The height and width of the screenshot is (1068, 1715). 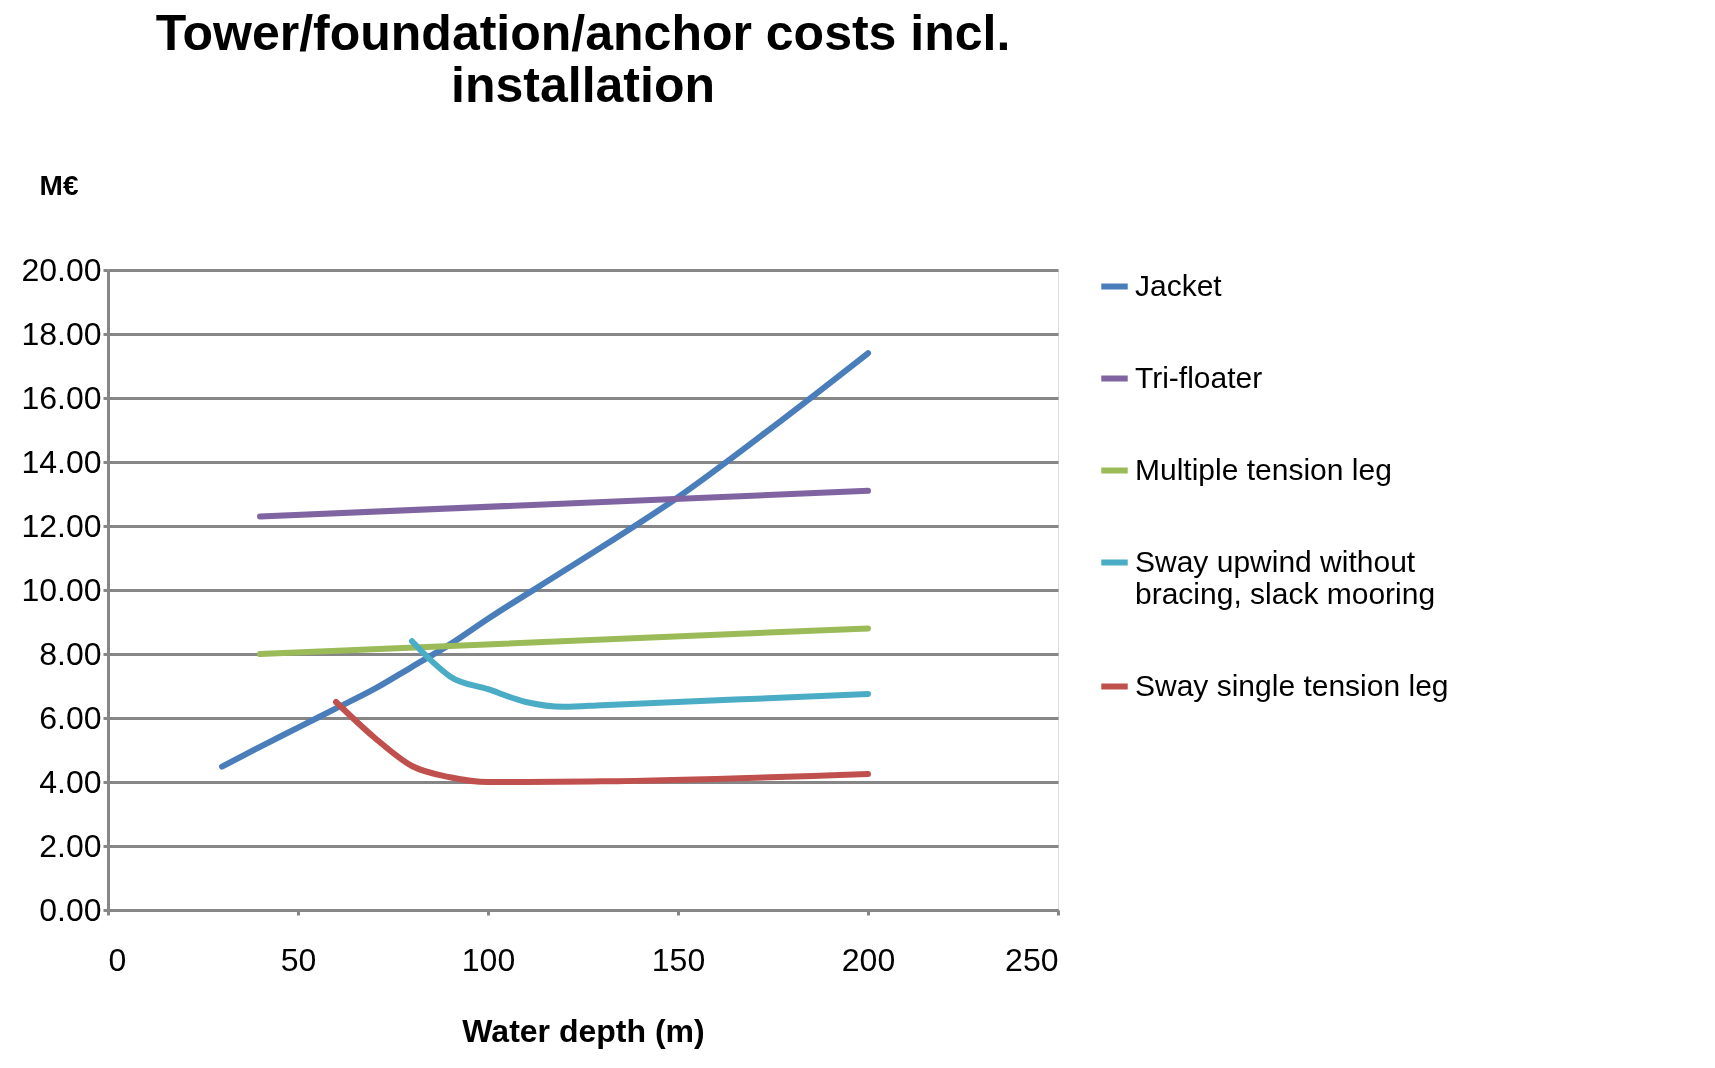 I want to click on x-axis-title: Water depth (m), so click(x=583, y=1030).